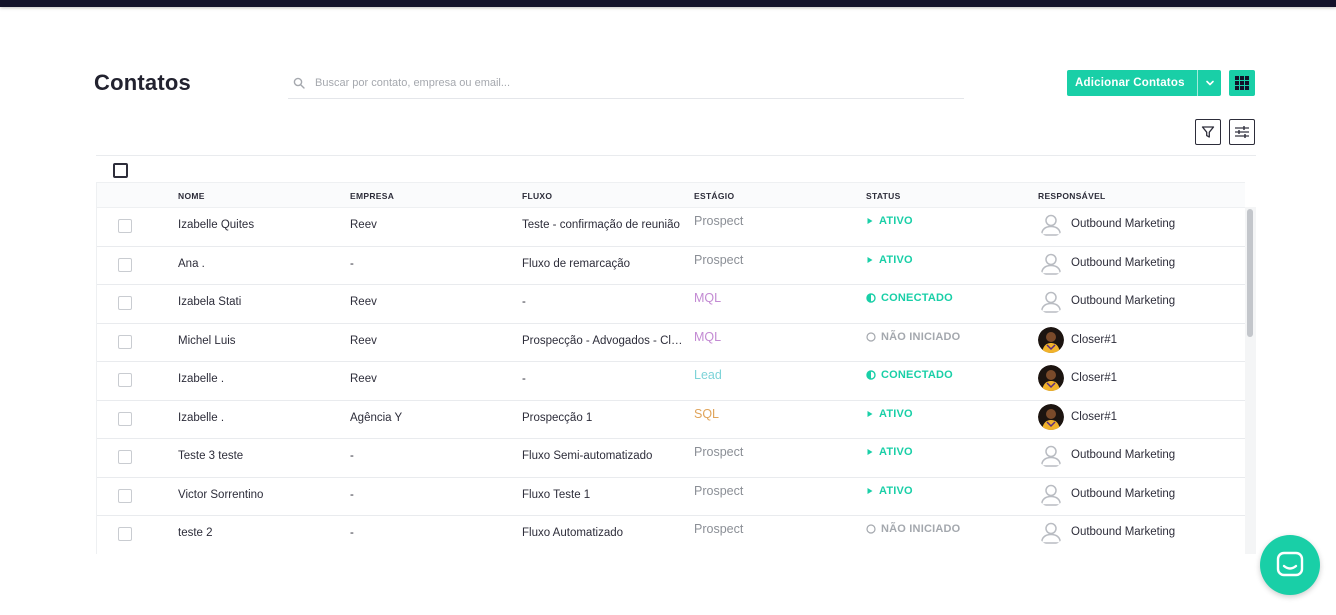 The height and width of the screenshot is (615, 1336). I want to click on table-row: Izabelle . Reev - Lead CONECTADO Closer#1, so click(671, 381).